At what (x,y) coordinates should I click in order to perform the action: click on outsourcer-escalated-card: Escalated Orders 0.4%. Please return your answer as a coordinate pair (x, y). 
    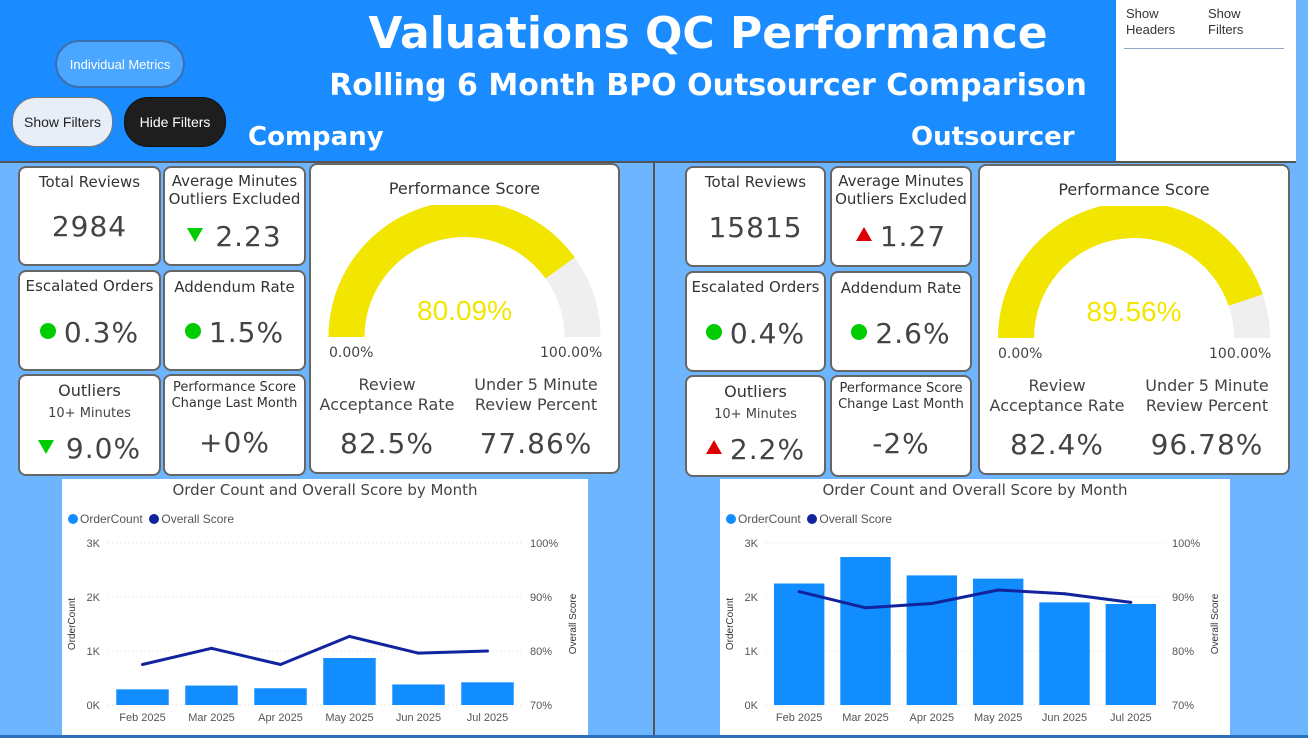
    Looking at the image, I should click on (755, 321).